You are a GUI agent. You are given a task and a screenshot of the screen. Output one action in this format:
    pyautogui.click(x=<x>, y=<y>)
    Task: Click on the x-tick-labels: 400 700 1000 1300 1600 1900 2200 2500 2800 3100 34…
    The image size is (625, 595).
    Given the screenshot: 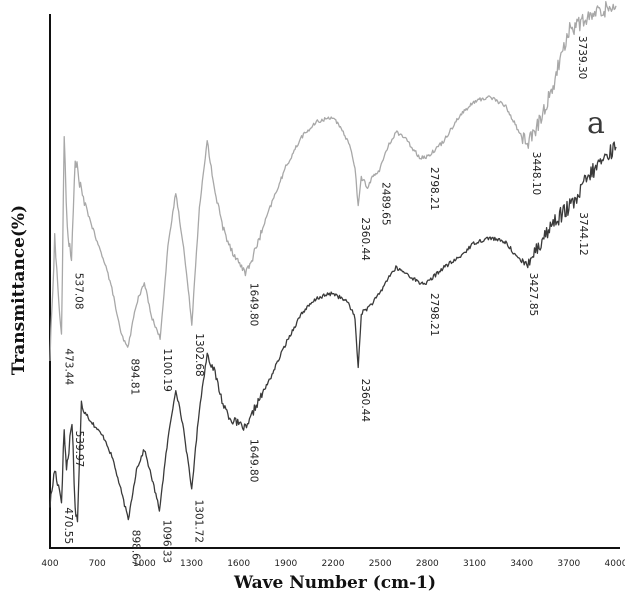 What is the action you would take?
    pyautogui.click(x=333, y=564)
    